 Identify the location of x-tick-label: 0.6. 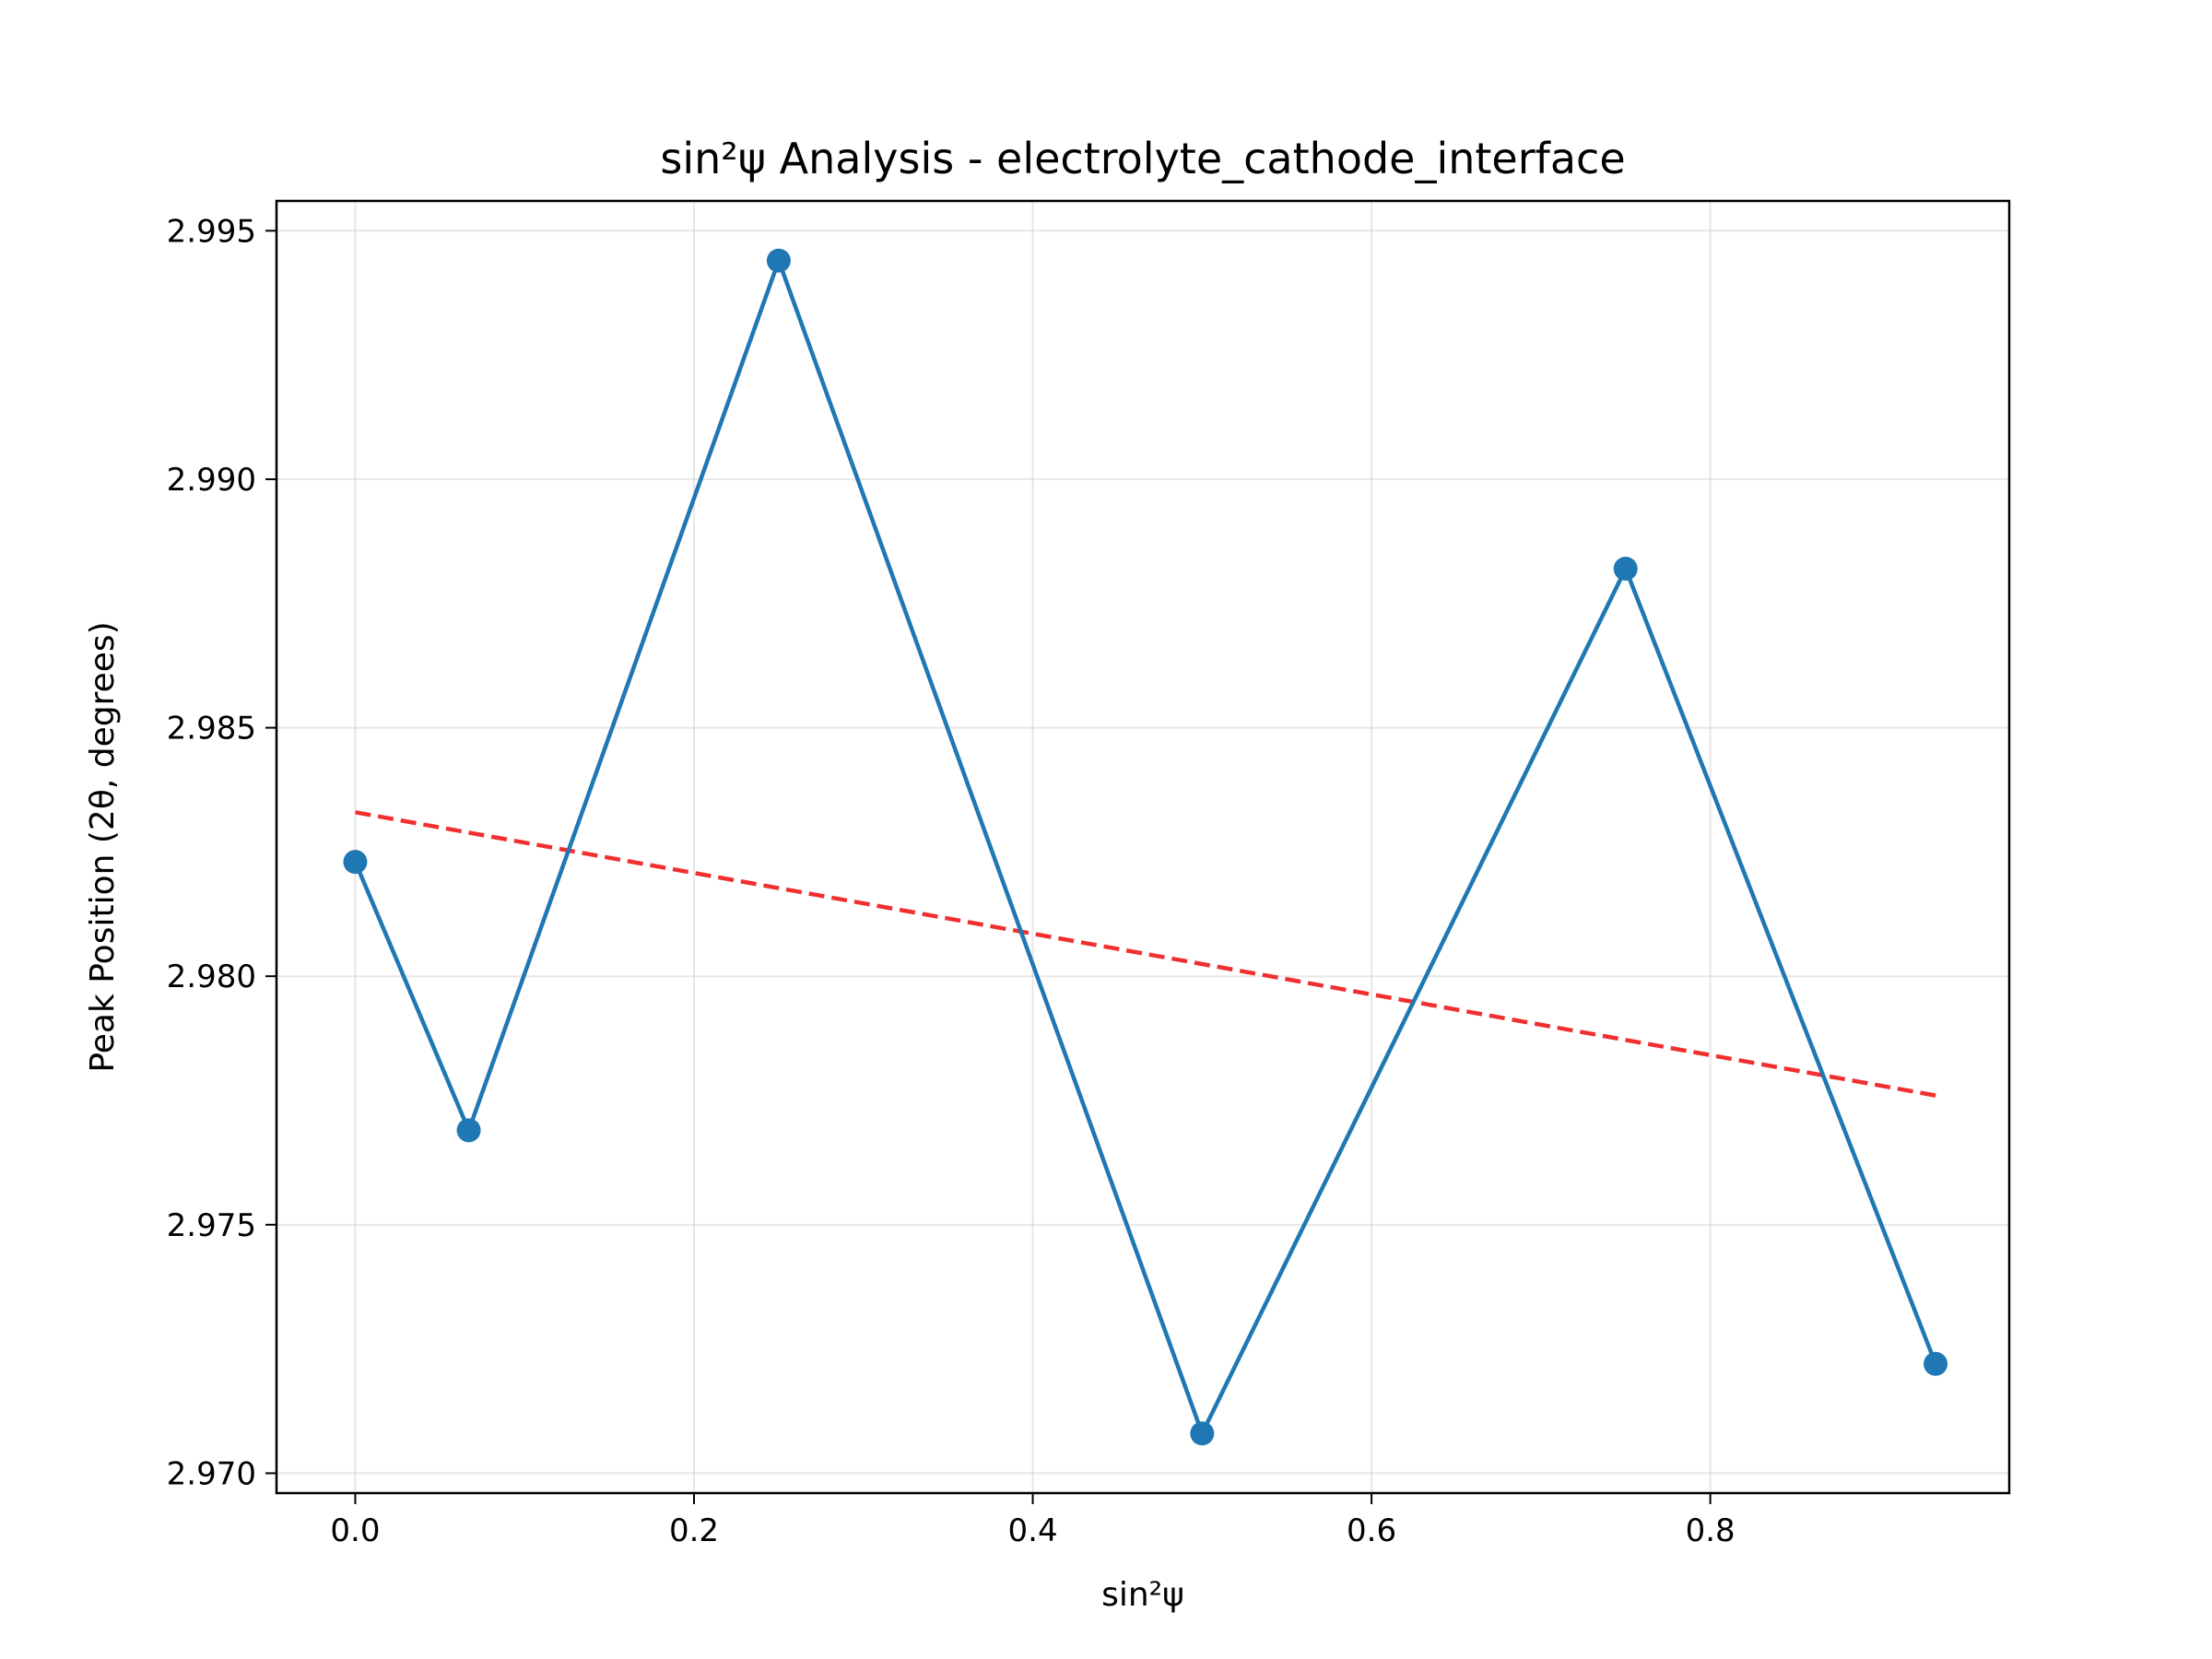
(1371, 1530).